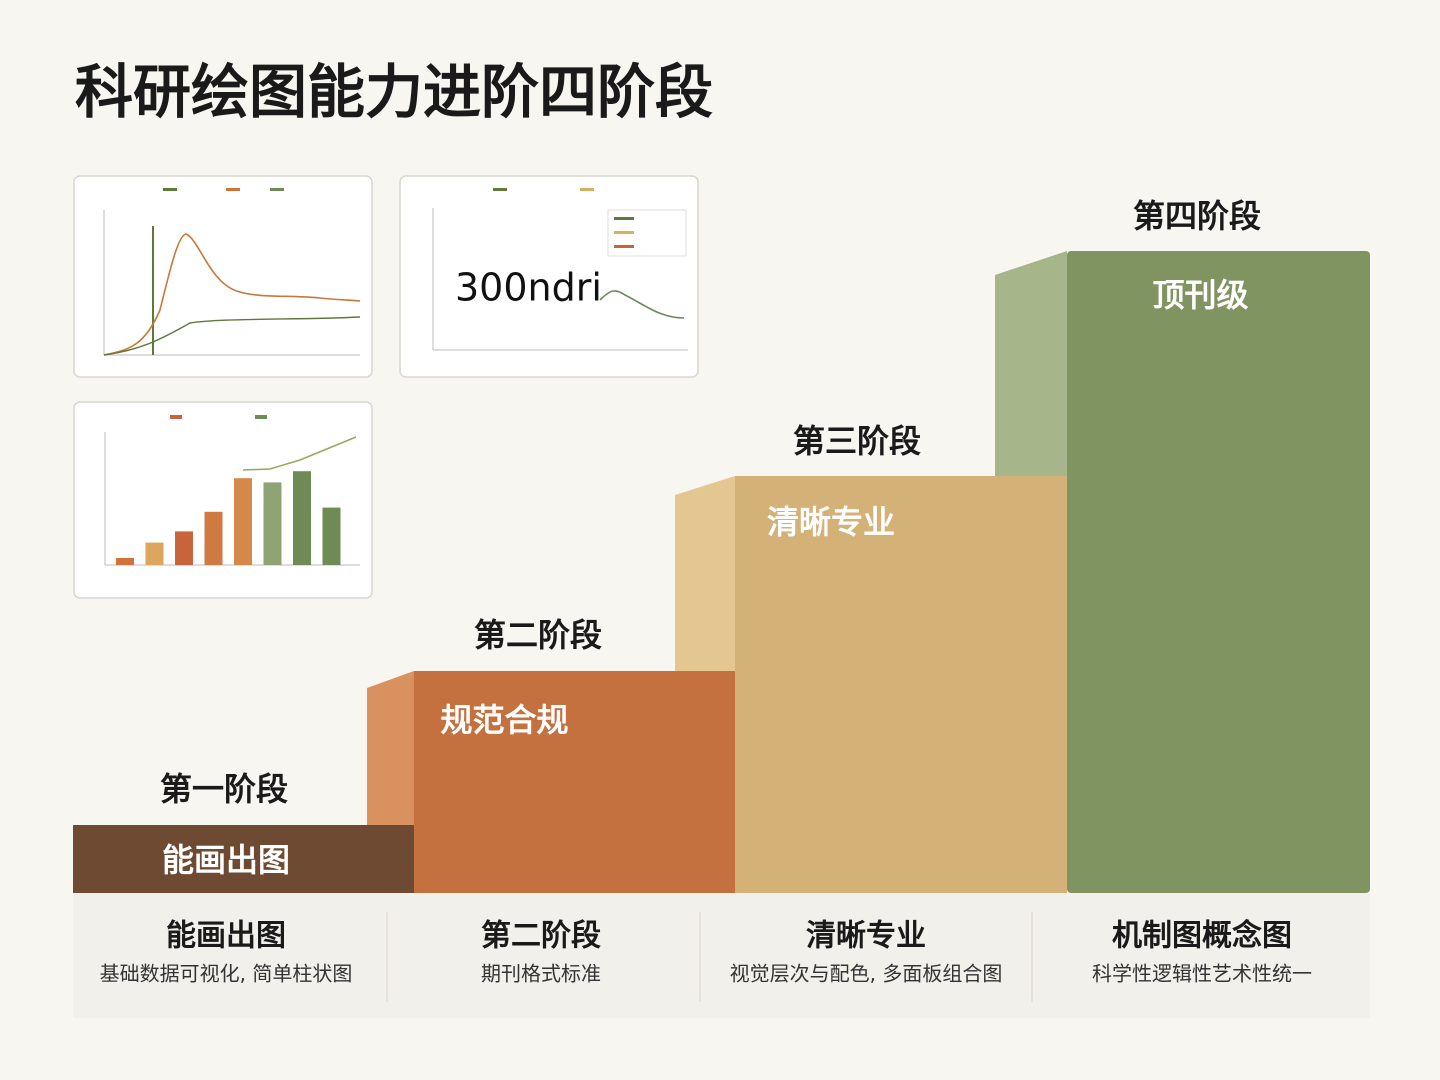 The height and width of the screenshot is (1080, 1440). I want to click on stage-inner: 顶刊级, so click(1200, 295).